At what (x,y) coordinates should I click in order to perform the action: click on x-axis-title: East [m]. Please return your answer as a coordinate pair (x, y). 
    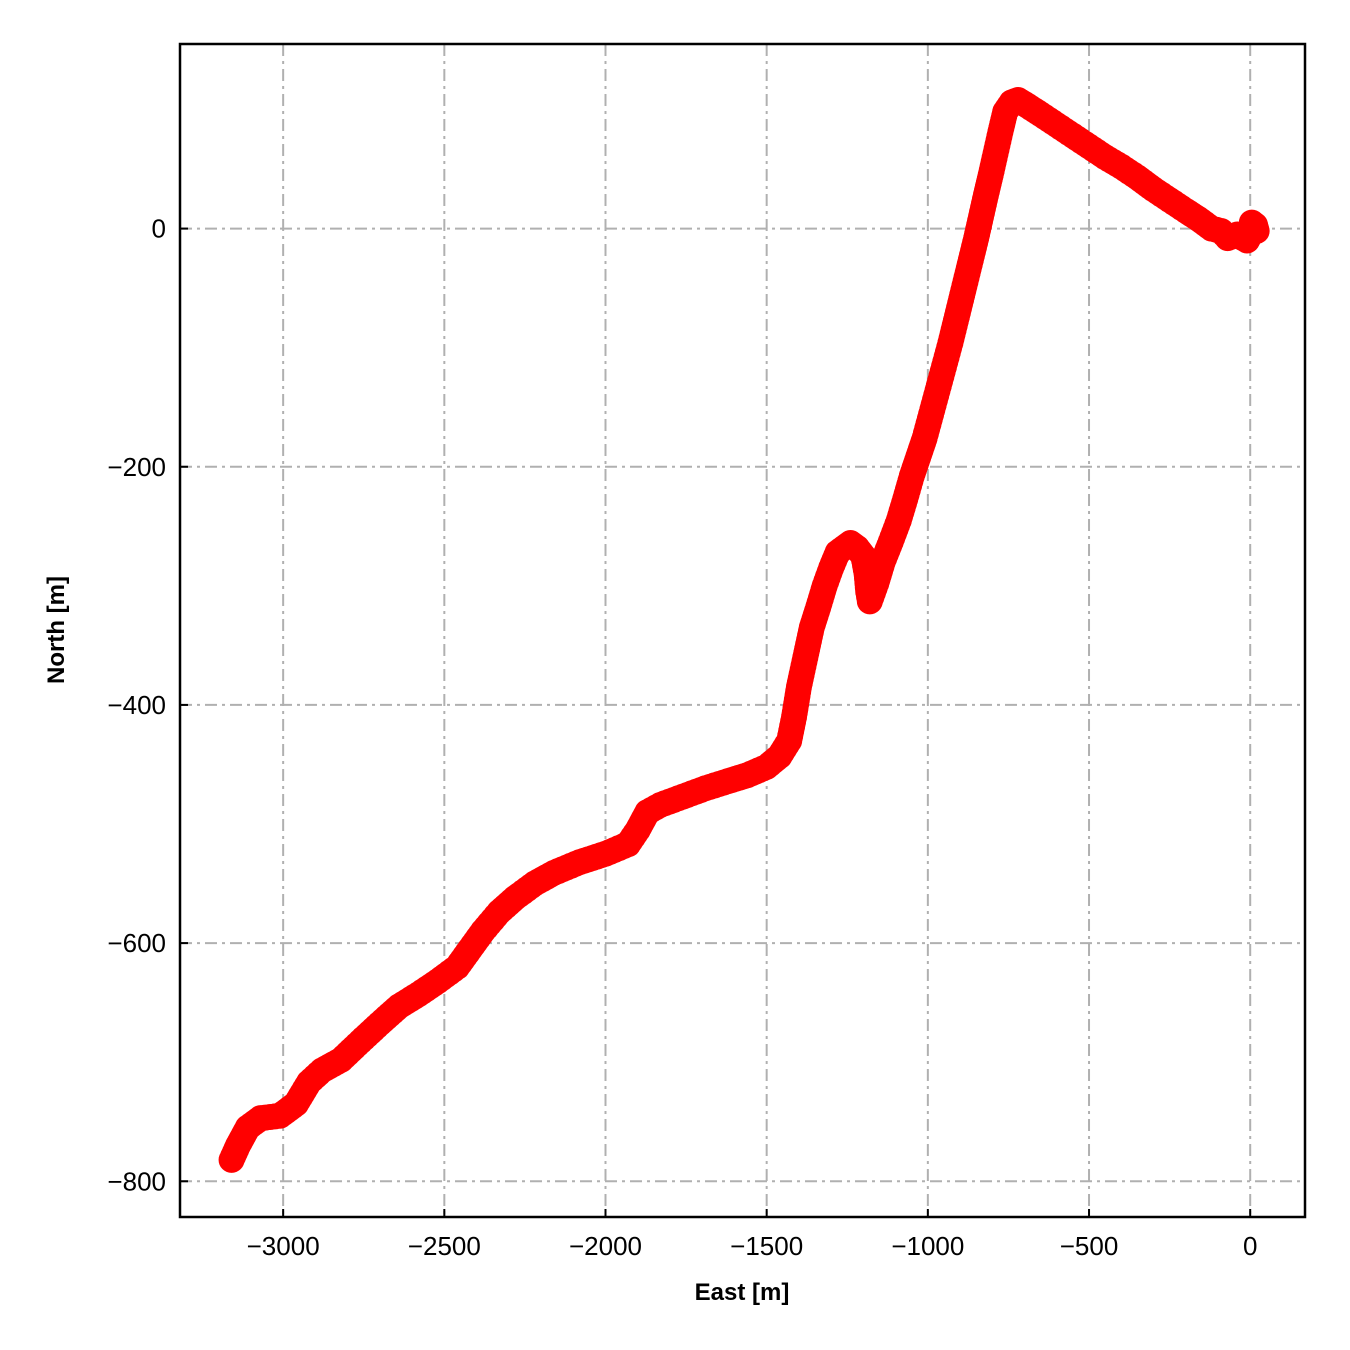
    Looking at the image, I should click on (742, 1292).